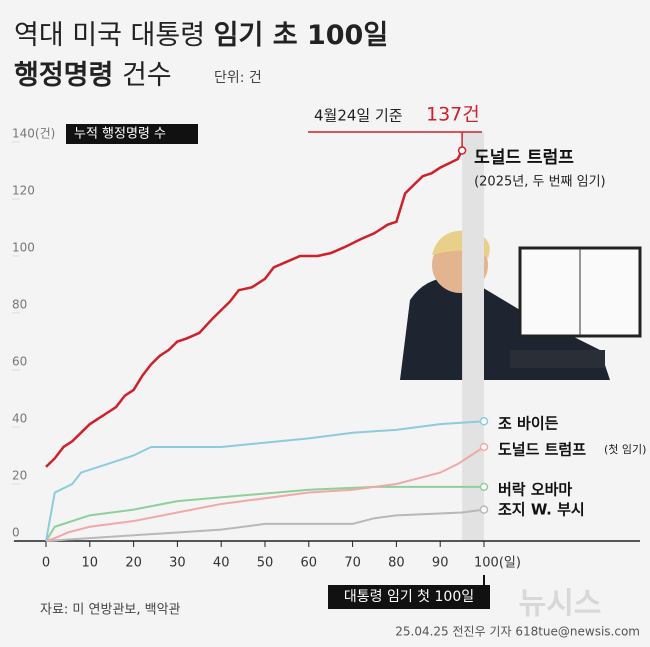 Image resolution: width=650 pixels, height=647 pixels. I want to click on chart-title: 역대 미국 대통령 임기 초 100일, so click(201, 35).